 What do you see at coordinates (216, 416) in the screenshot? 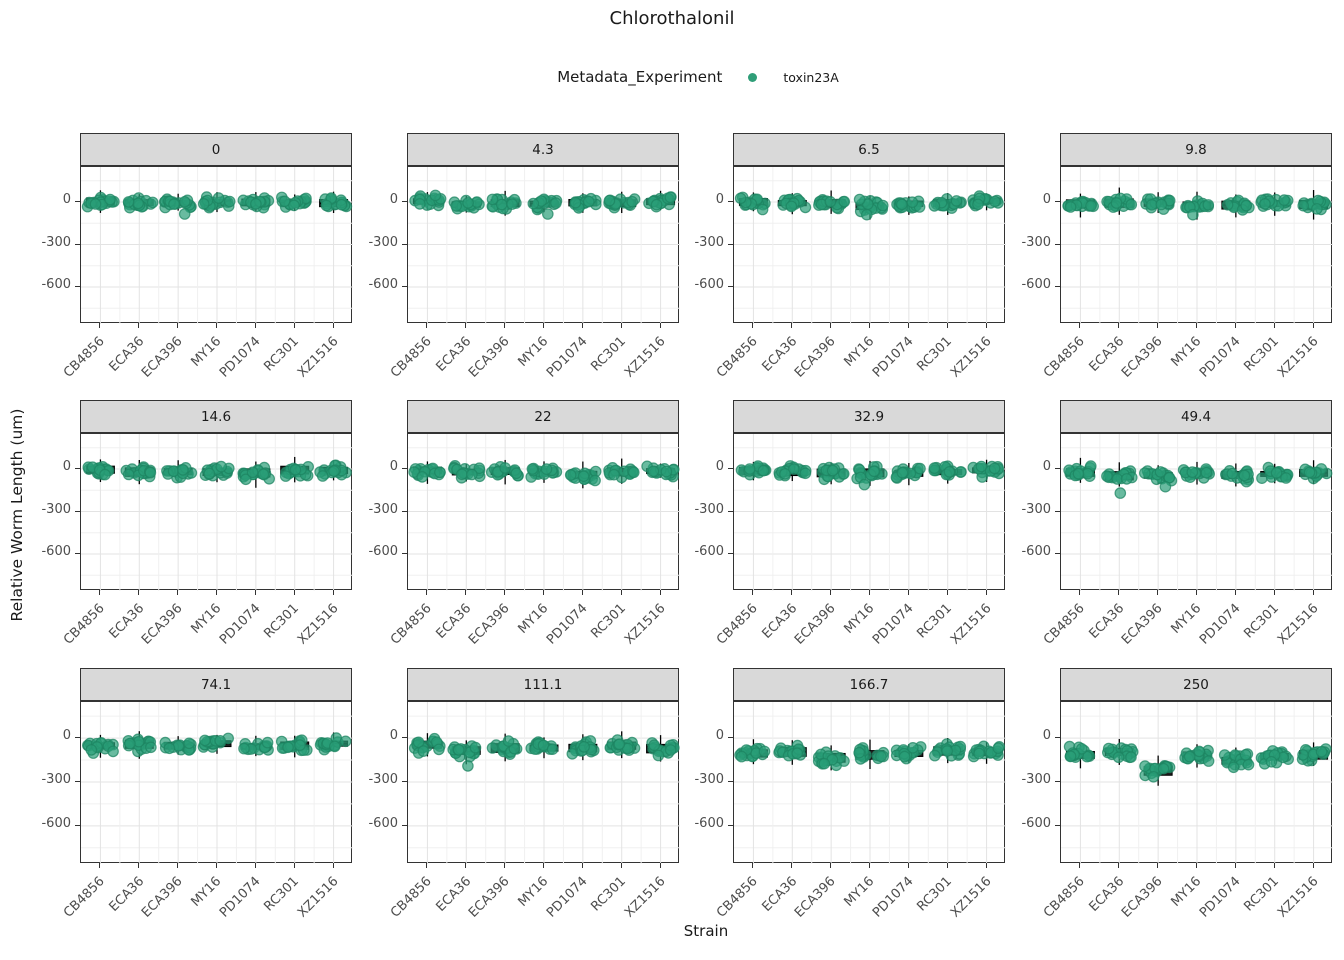
I see `facet-label: 14.6` at bounding box center [216, 416].